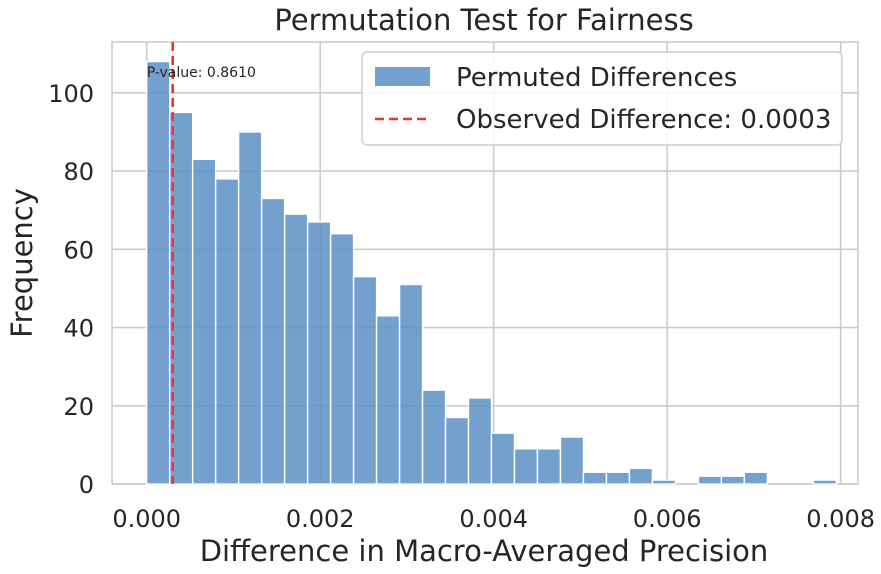 The image size is (881, 574). I want to click on legend-box, so click(602, 98).